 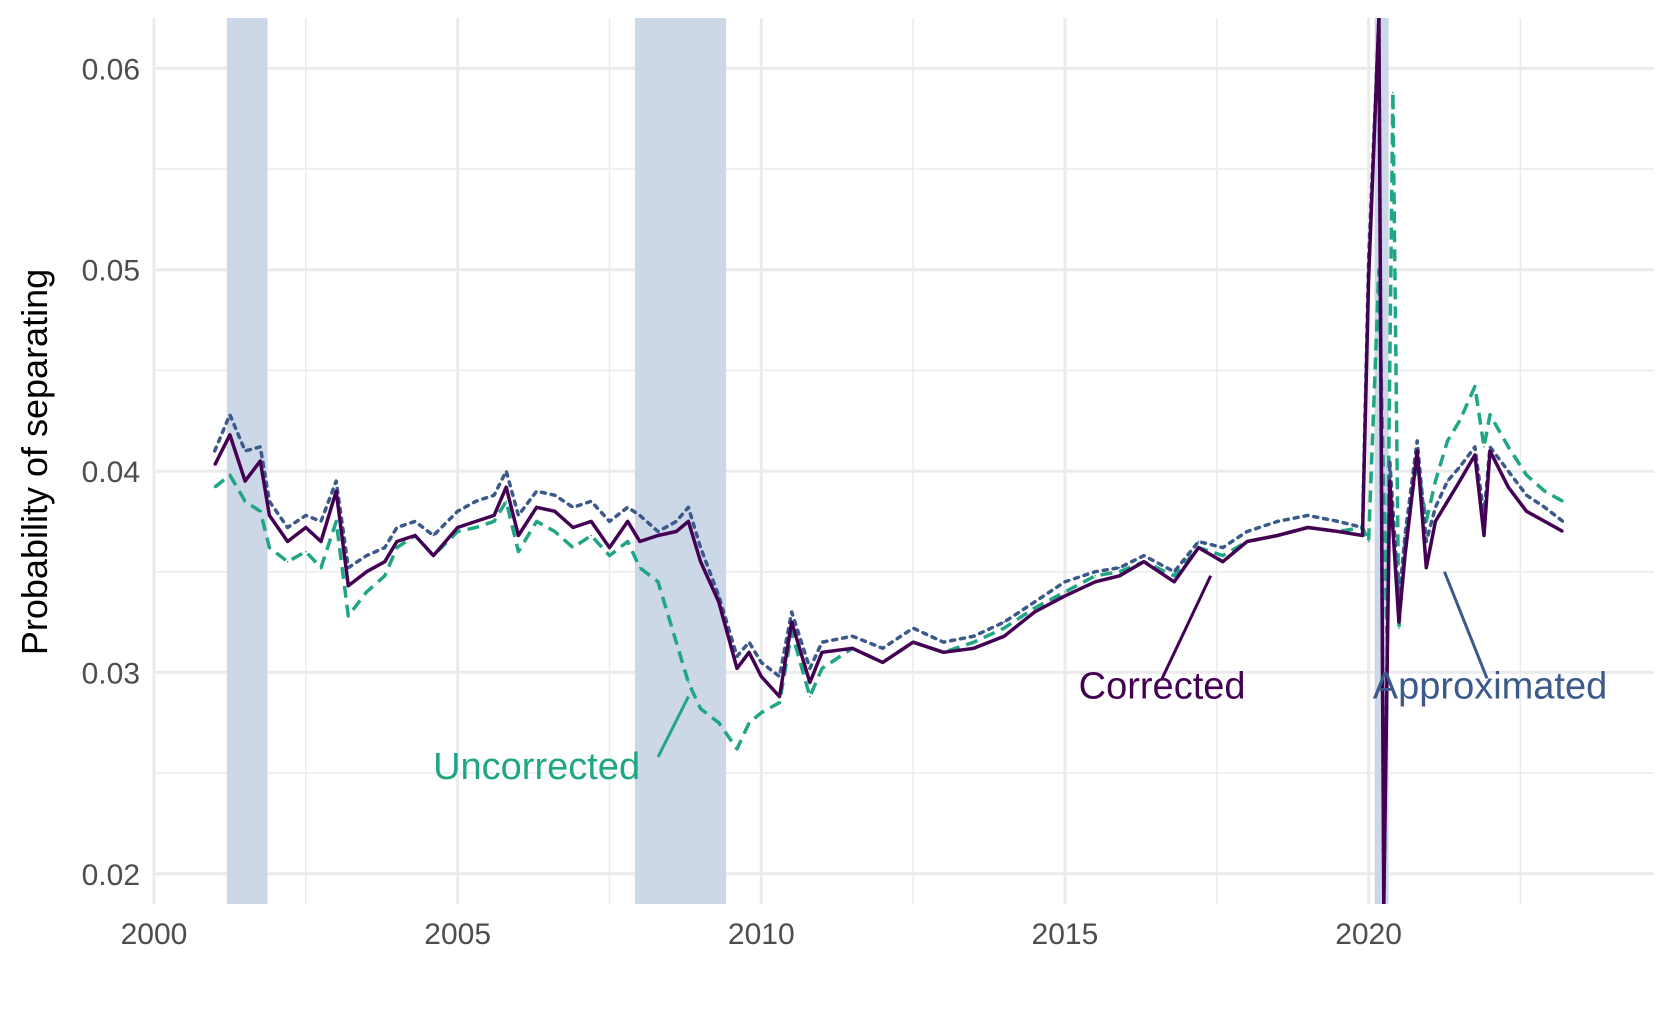 What do you see at coordinates (111, 875) in the screenshot?
I see `y-tick-label: 0.02` at bounding box center [111, 875].